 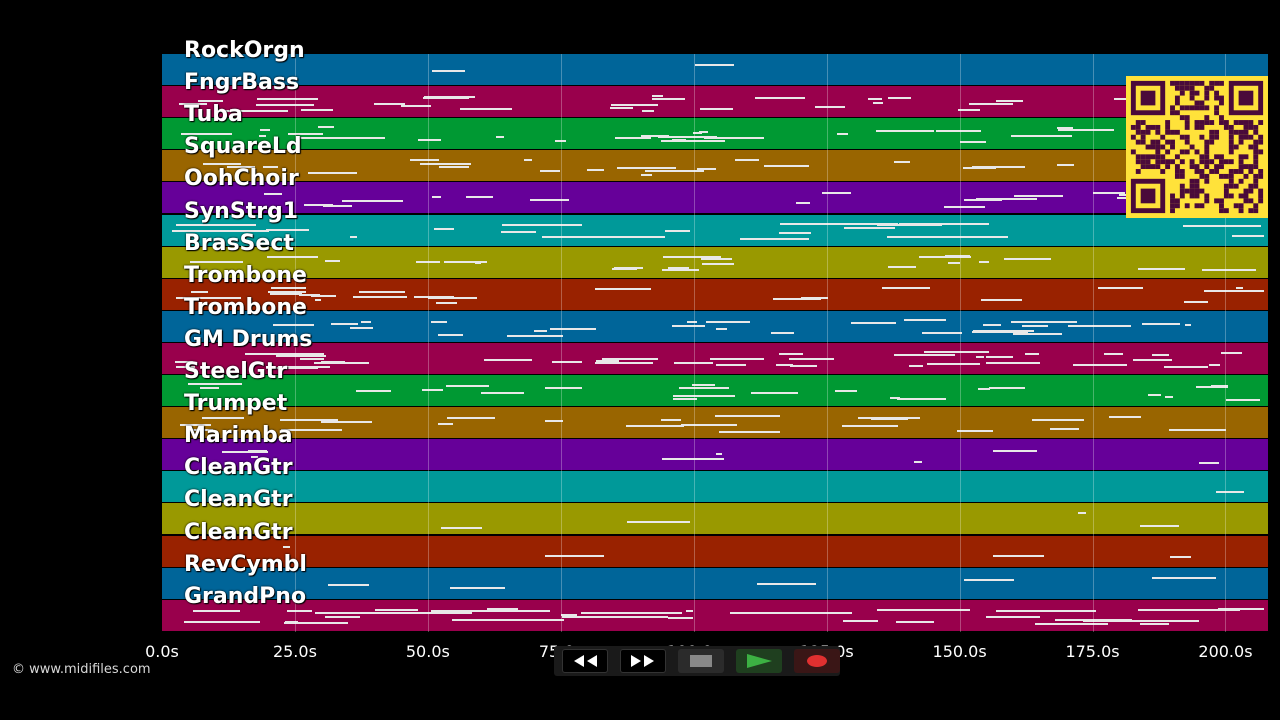 I want to click on copyright-text: © www.midifiles.com, so click(x=81, y=669).